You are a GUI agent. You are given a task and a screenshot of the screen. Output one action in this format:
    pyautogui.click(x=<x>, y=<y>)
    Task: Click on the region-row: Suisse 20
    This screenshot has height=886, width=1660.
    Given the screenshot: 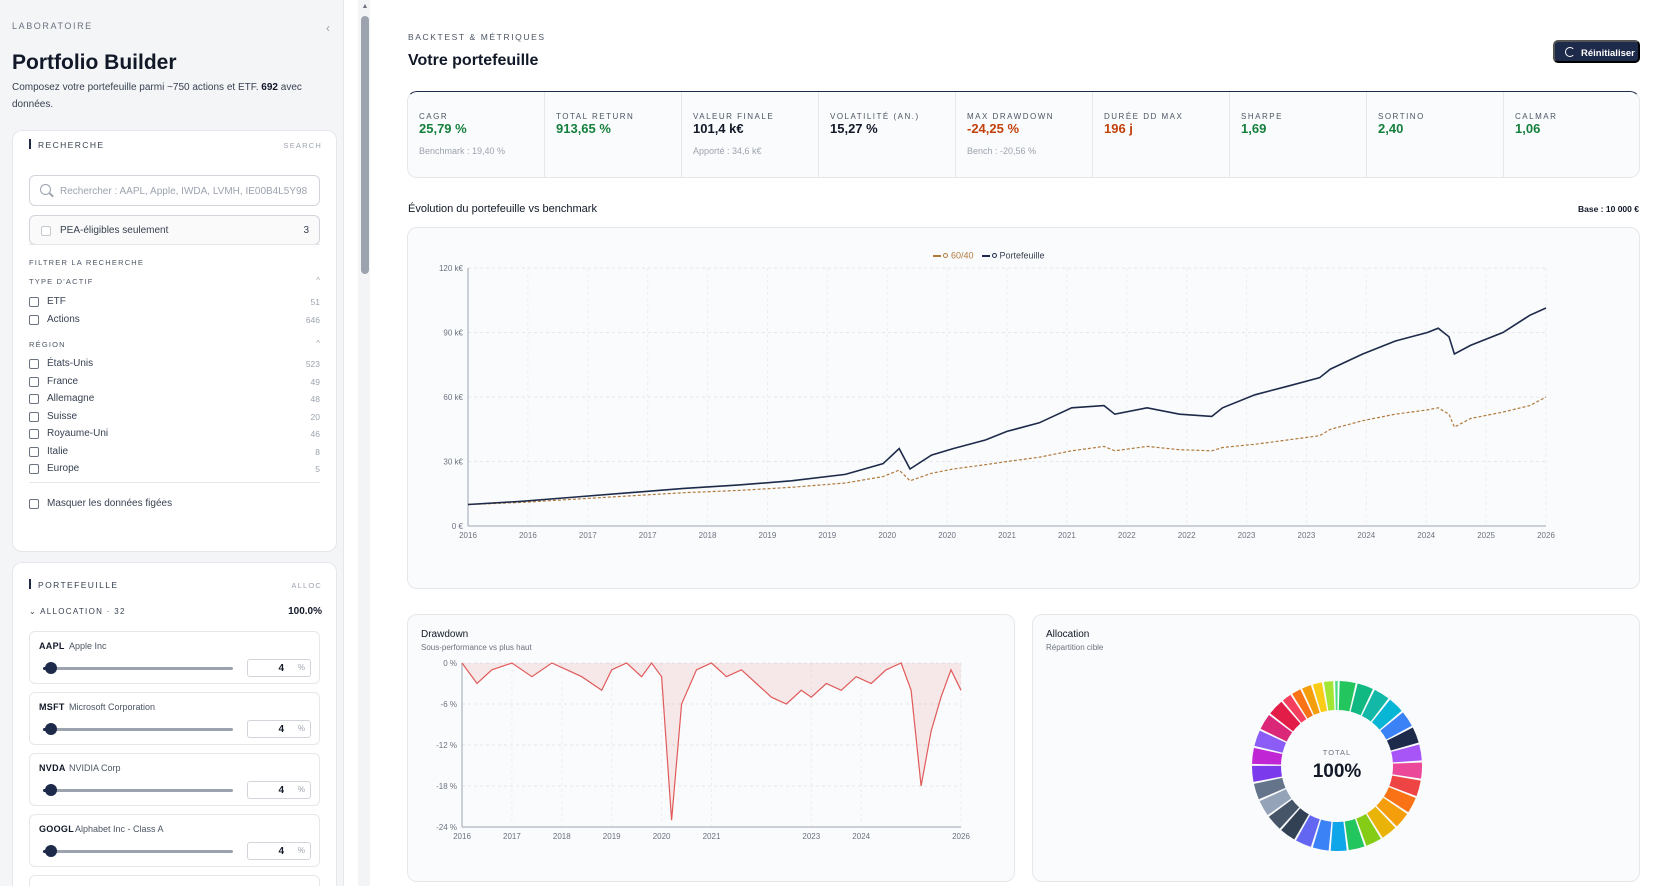 What is the action you would take?
    pyautogui.click(x=174, y=417)
    